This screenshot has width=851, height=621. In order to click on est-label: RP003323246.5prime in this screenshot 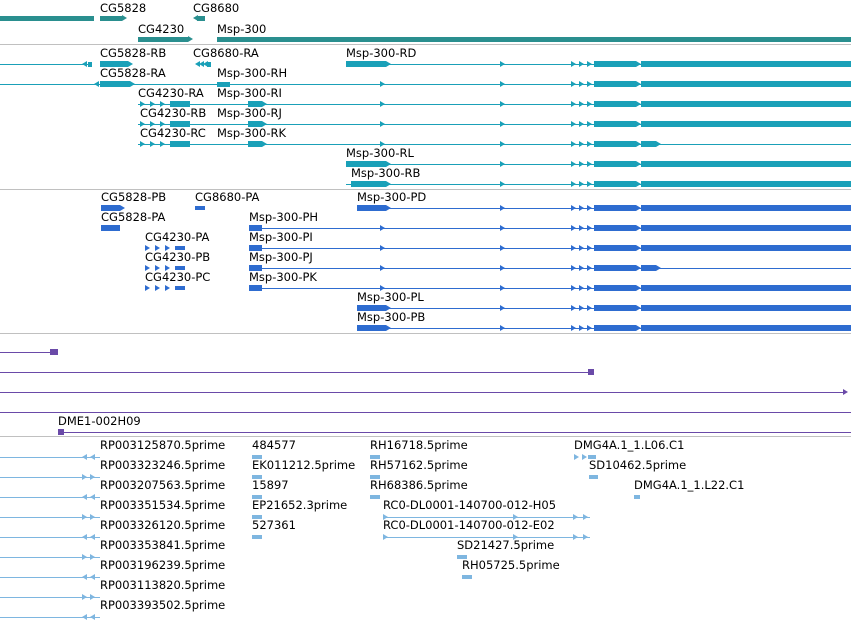, I will do `click(163, 465)`.